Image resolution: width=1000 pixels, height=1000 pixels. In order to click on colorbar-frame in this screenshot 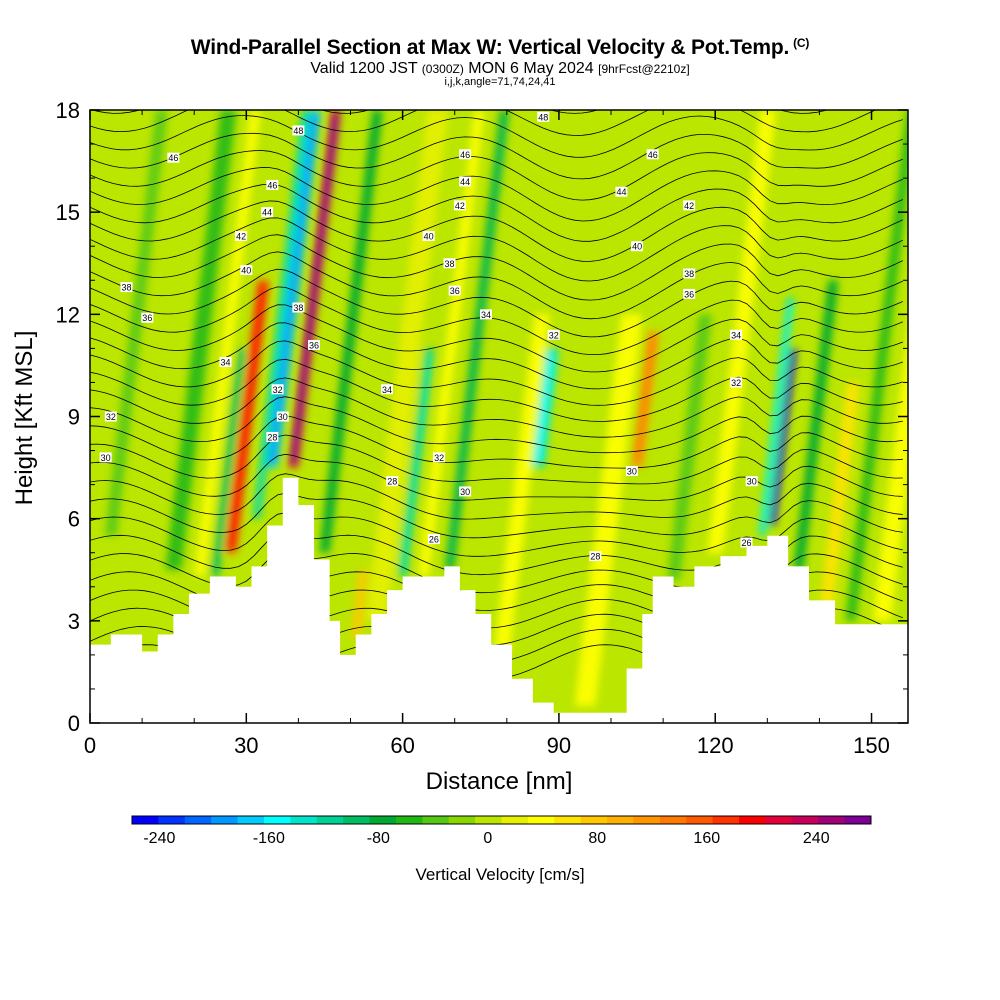, I will do `click(501, 820)`.